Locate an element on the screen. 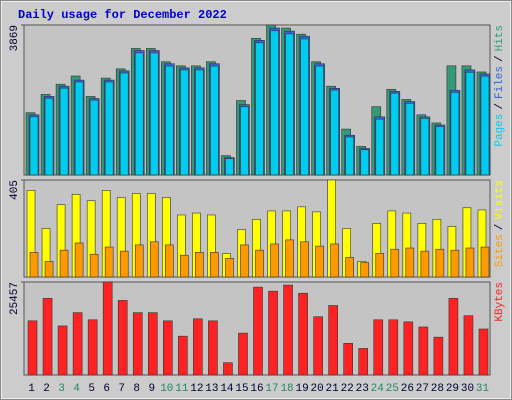  x-tick-label: 25 is located at coordinates (392, 389).